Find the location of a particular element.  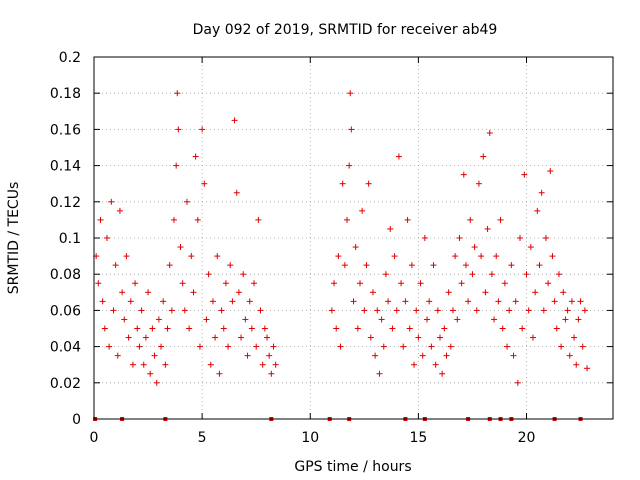

y-tick-label: 0.02 is located at coordinates (65, 384).